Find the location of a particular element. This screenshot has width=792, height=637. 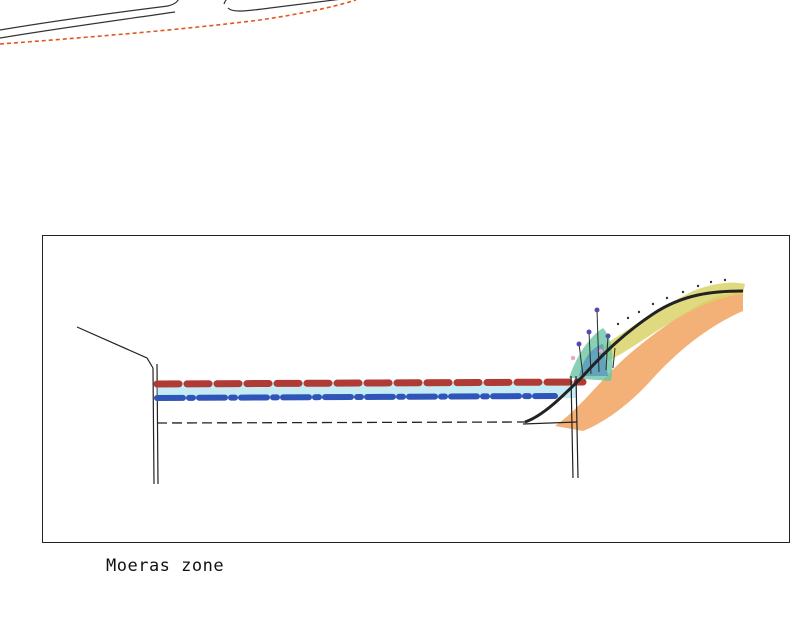

bank-slope-line is located at coordinates (634, 356).